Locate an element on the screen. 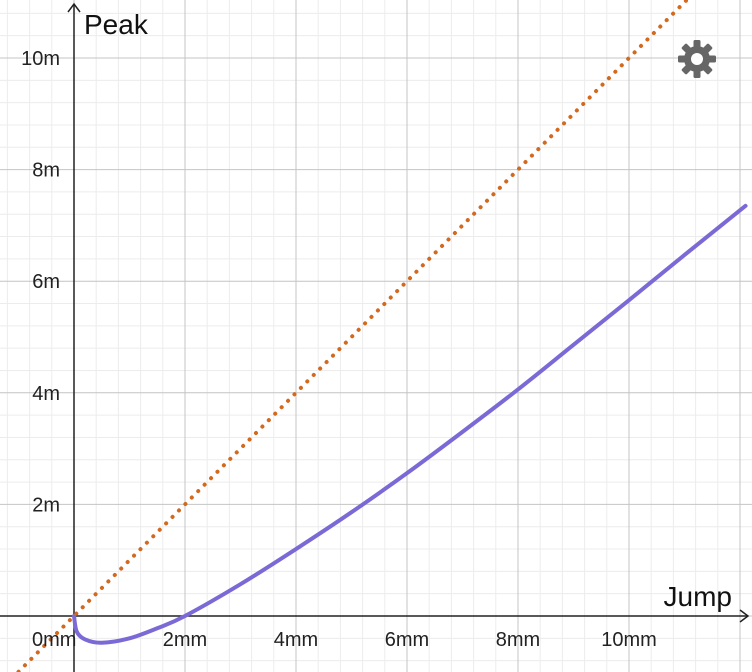 The image size is (752, 672). x-tick-label: 6mm is located at coordinates (407, 640).